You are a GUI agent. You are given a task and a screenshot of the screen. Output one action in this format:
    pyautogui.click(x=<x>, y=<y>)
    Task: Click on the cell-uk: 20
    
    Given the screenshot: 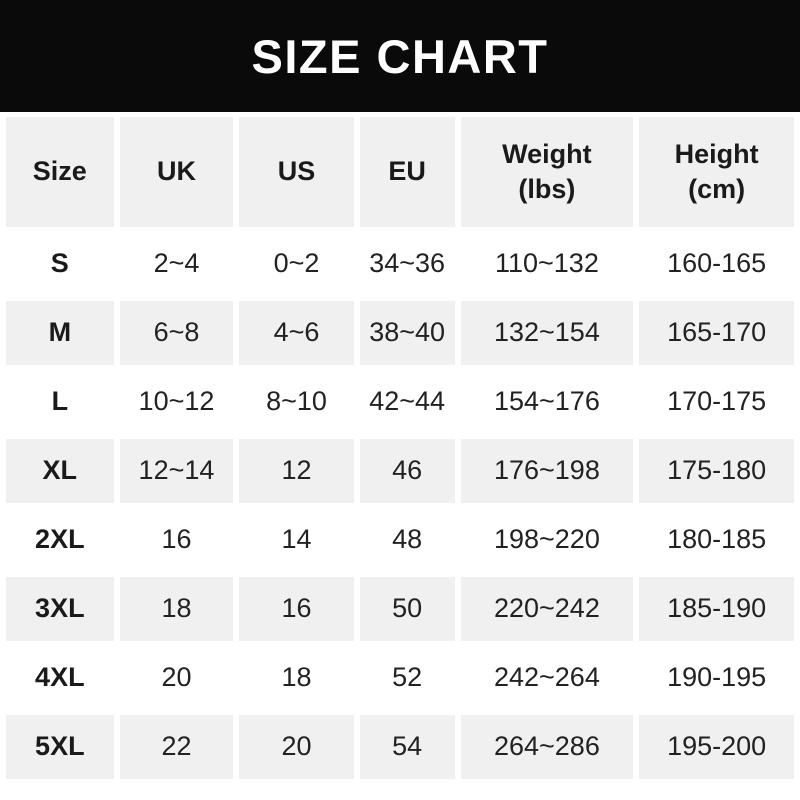 What is the action you would take?
    pyautogui.click(x=176, y=678)
    